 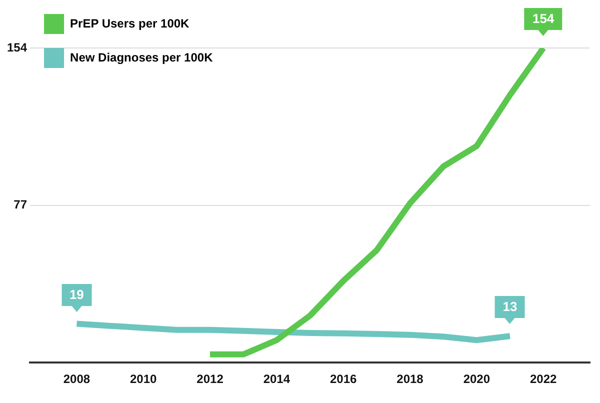 I want to click on x-tick-label: 2012, so click(x=210, y=379).